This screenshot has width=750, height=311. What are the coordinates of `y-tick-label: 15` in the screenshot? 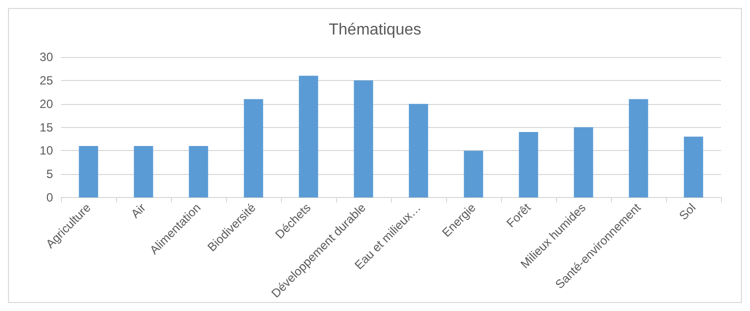 It's located at (47, 127).